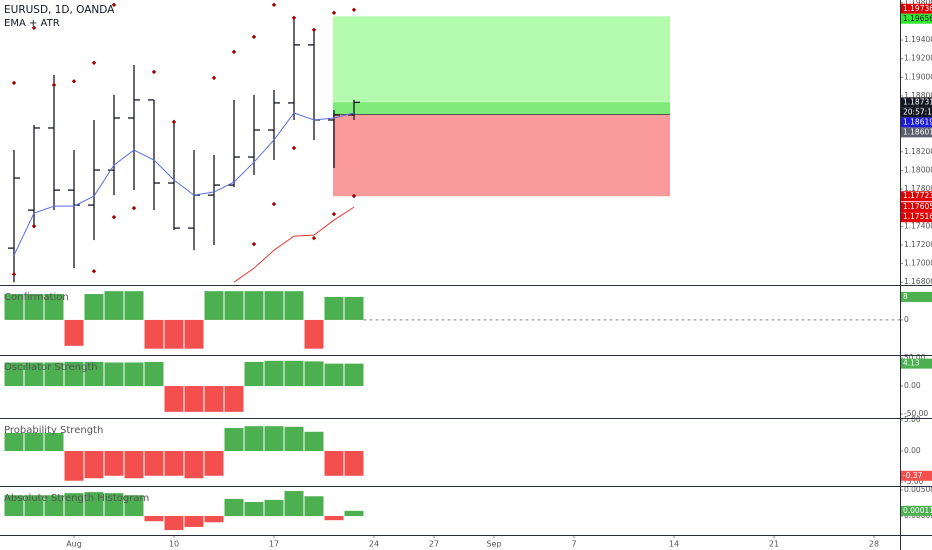  I want to click on price-label: 1.17723, so click(917, 195).